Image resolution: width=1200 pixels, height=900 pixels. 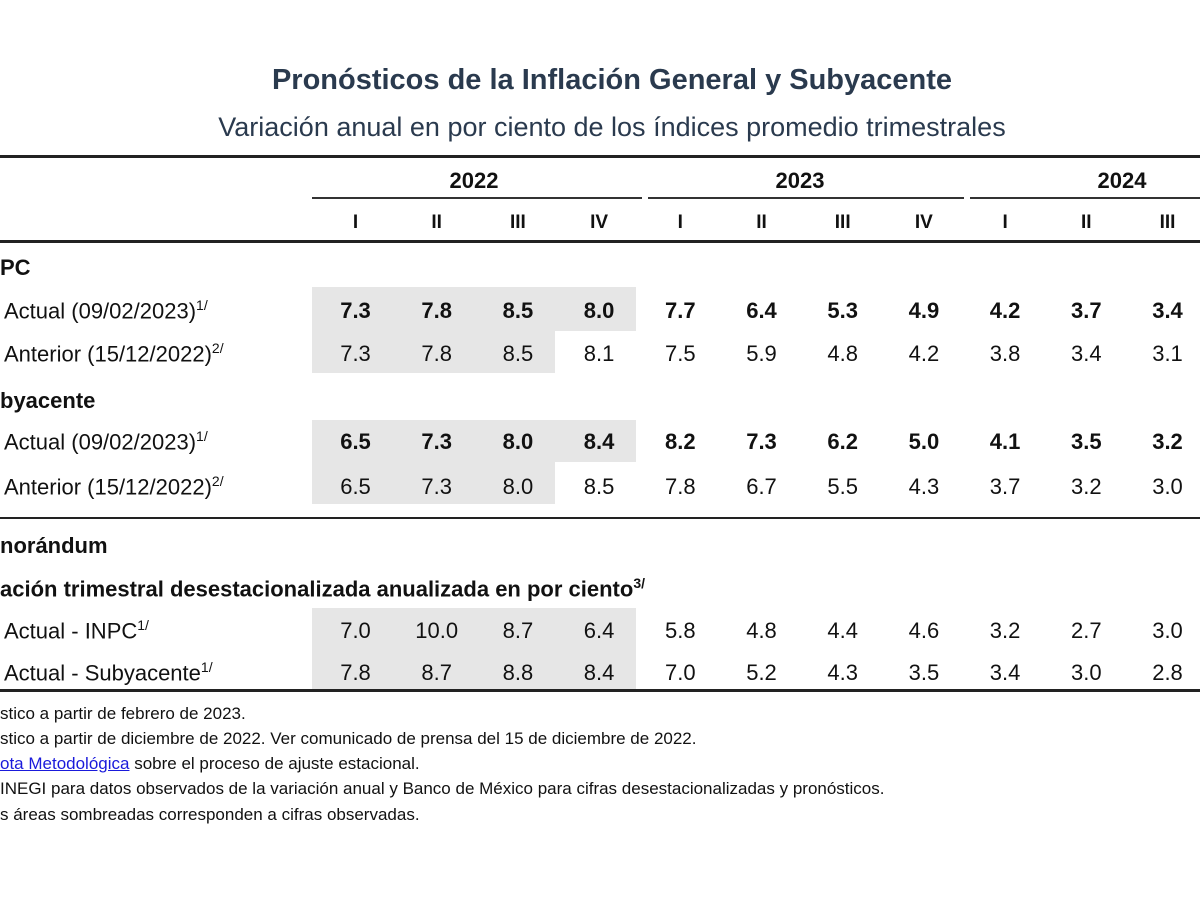 What do you see at coordinates (1167, 353) in the screenshot?
I see `table-cell: 3.1` at bounding box center [1167, 353].